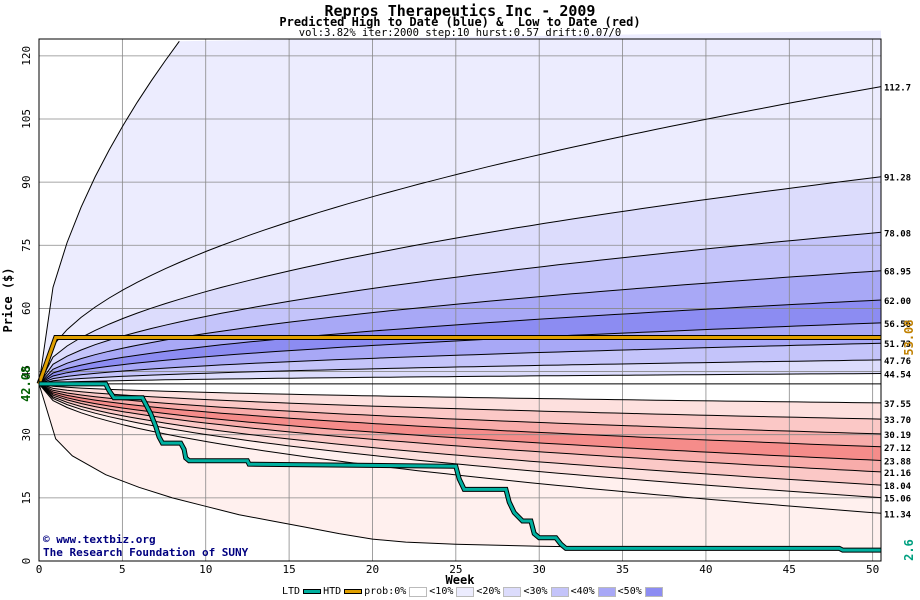 This screenshot has height=600, width=920. What do you see at coordinates (385, 591) in the screenshot?
I see `legend-label-2: prob:0%` at bounding box center [385, 591].